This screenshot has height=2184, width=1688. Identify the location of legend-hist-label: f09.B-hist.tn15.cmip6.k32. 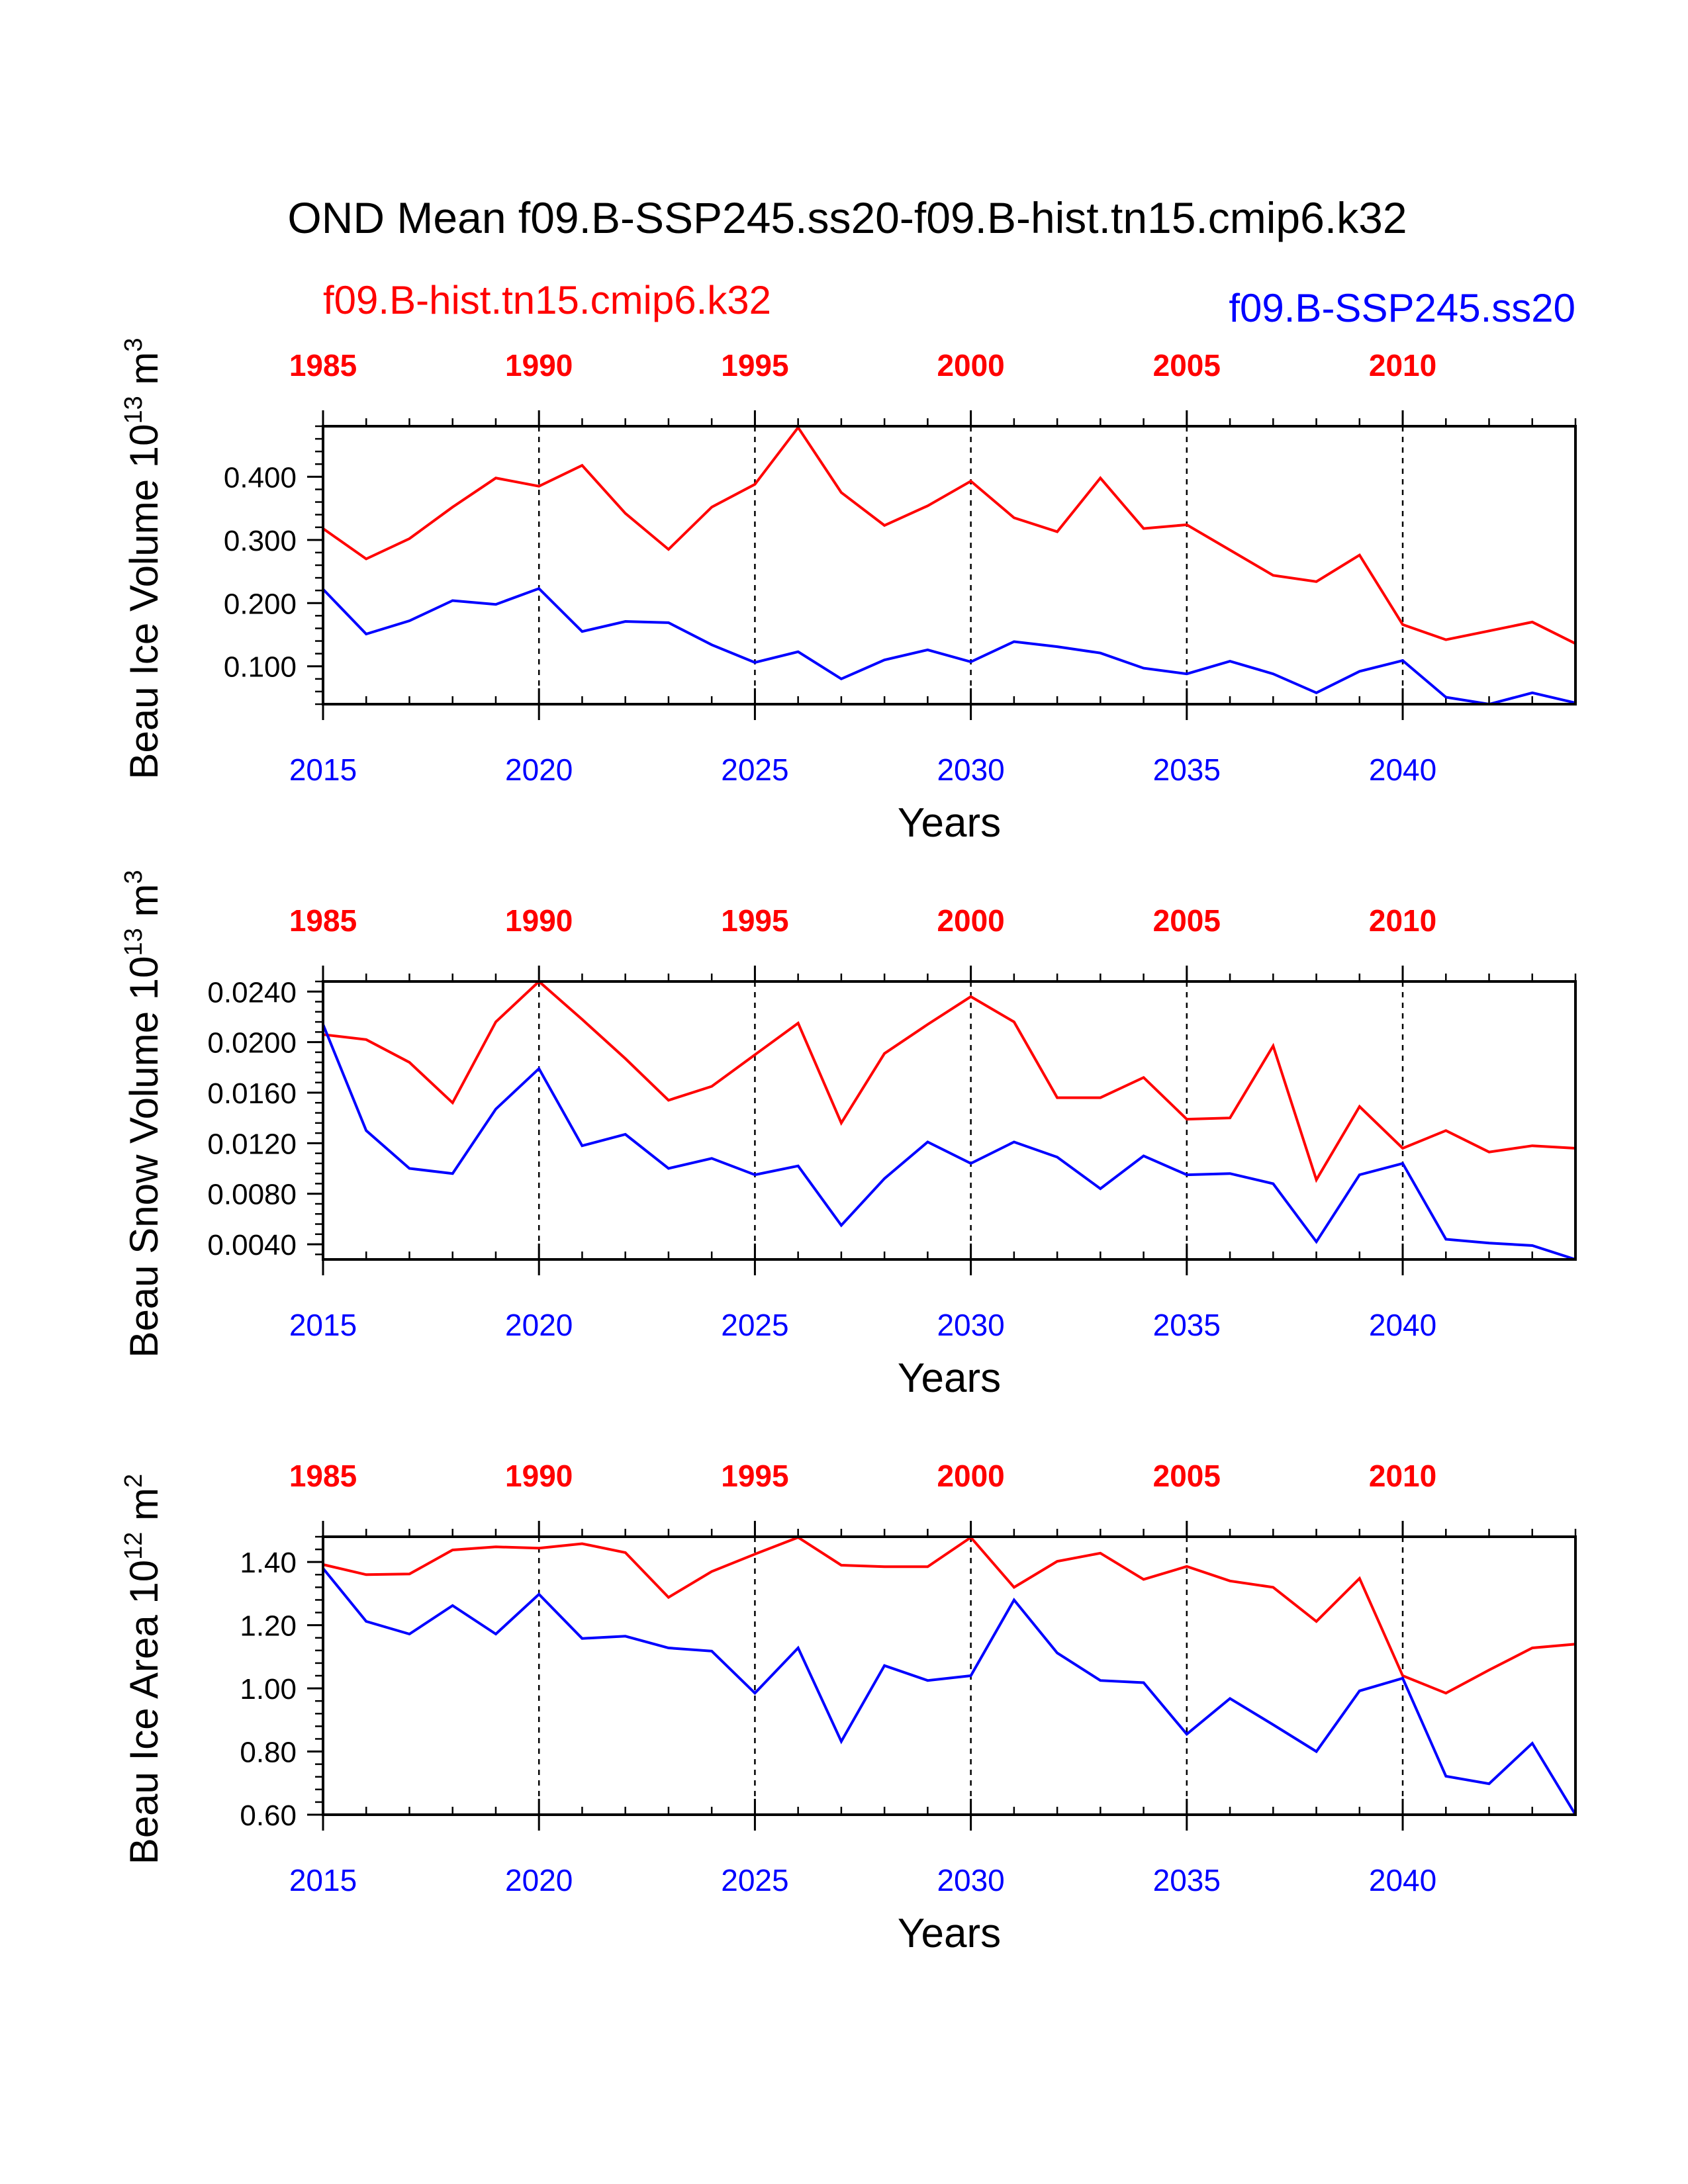
(547, 300).